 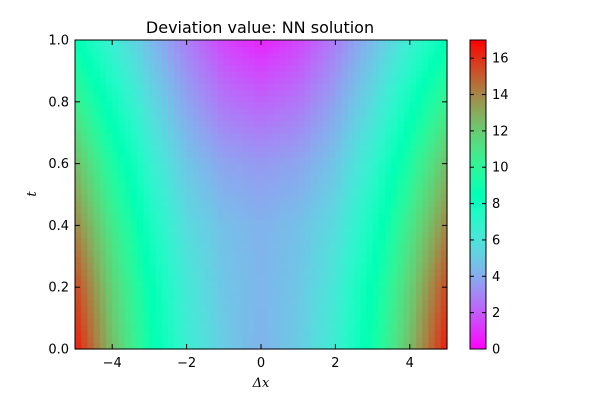 I want to click on colorbar-tick-label: 4, so click(x=496, y=277).